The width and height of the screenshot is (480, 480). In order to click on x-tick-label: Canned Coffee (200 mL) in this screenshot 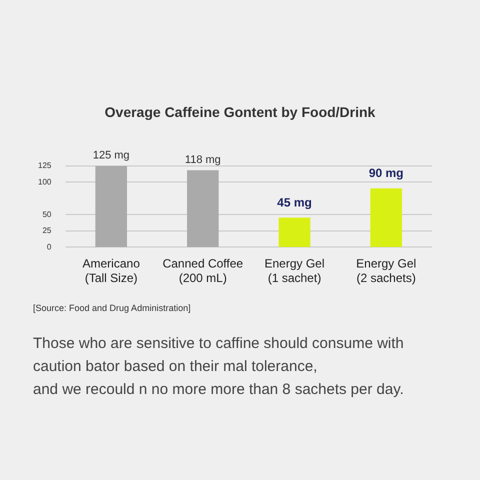, I will do `click(203, 271)`.